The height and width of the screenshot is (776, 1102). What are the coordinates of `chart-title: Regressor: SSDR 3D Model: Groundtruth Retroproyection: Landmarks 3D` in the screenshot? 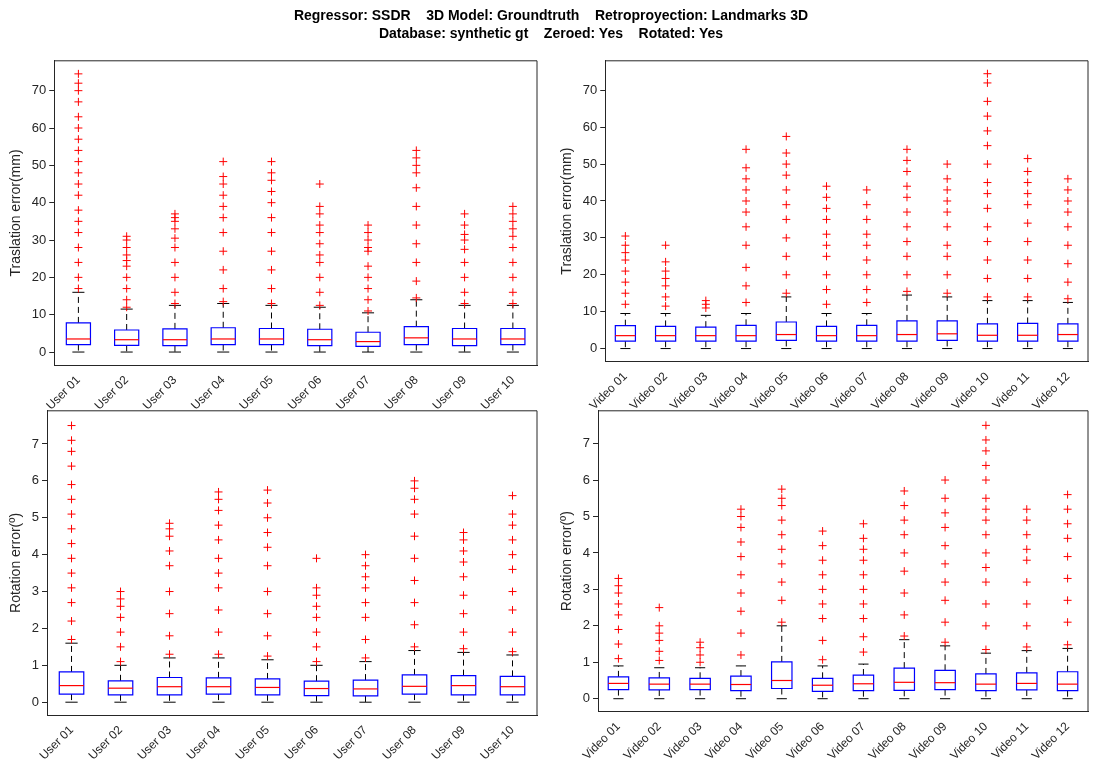 It's located at (551, 15).